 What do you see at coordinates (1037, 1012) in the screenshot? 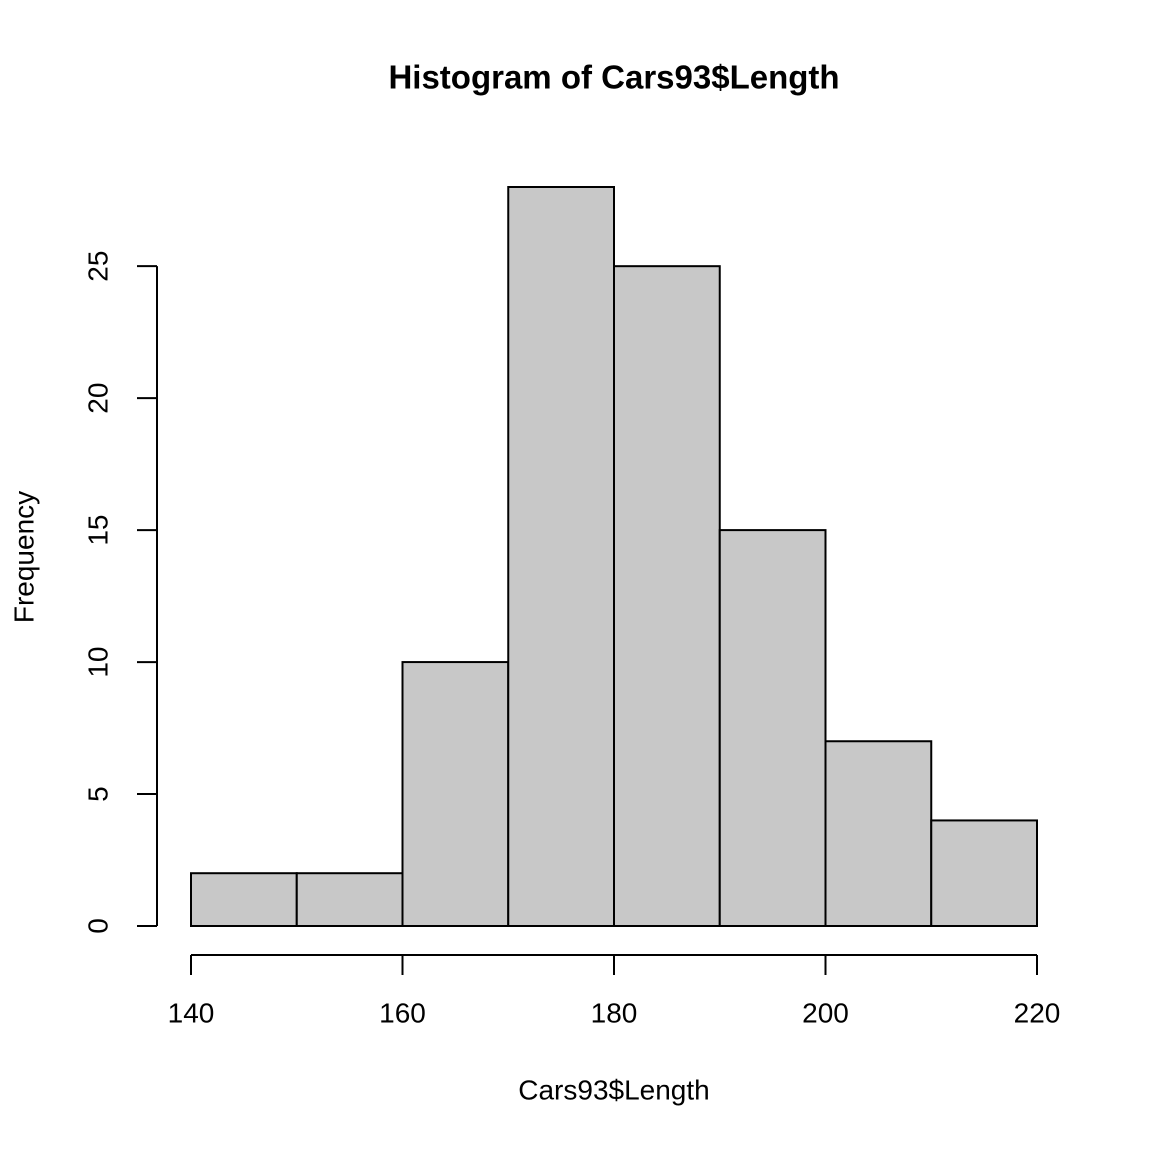
I see `x-tick-label: 220` at bounding box center [1037, 1012].